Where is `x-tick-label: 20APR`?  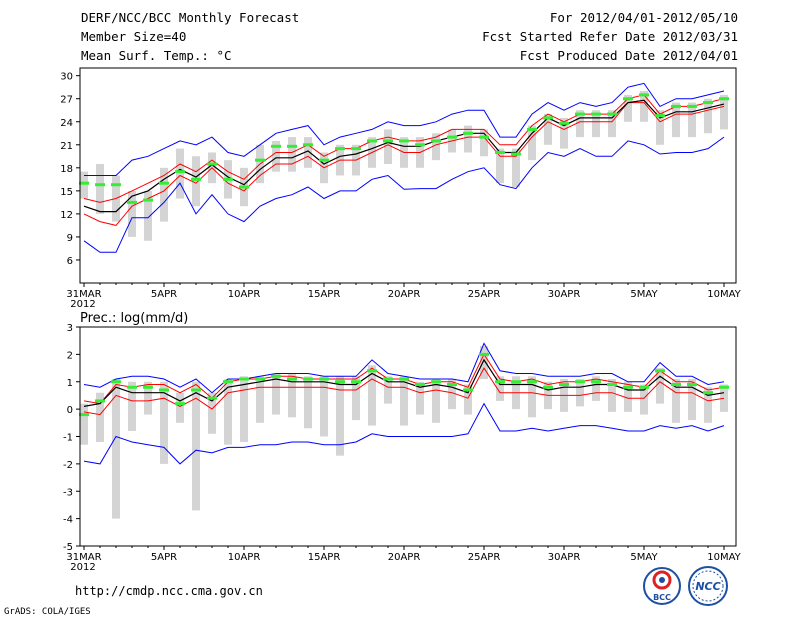 x-tick-label: 20APR is located at coordinates (404, 294).